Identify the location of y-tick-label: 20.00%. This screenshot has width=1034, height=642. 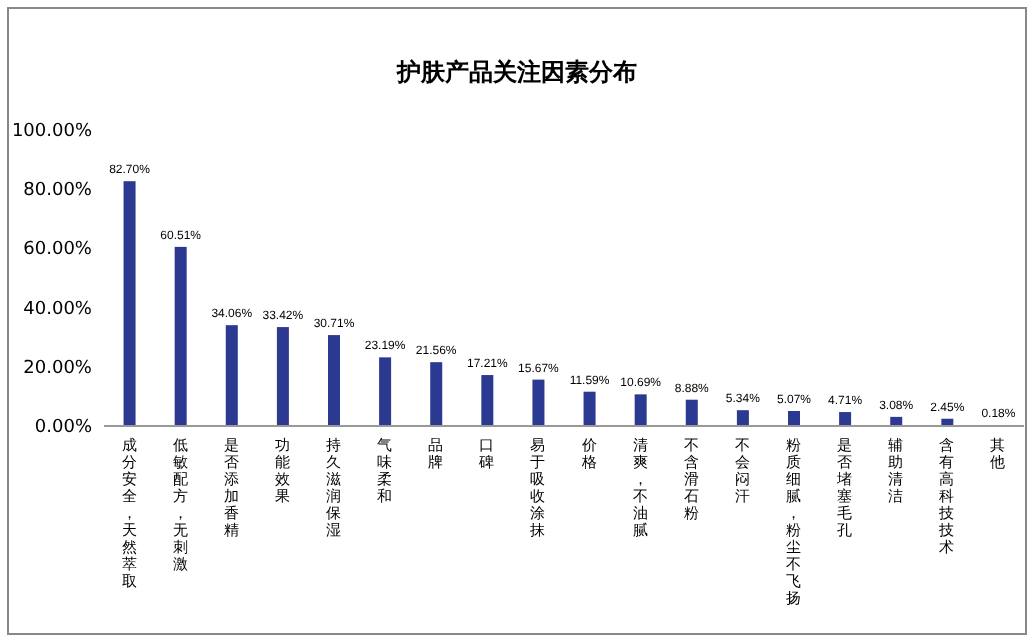
(58, 368).